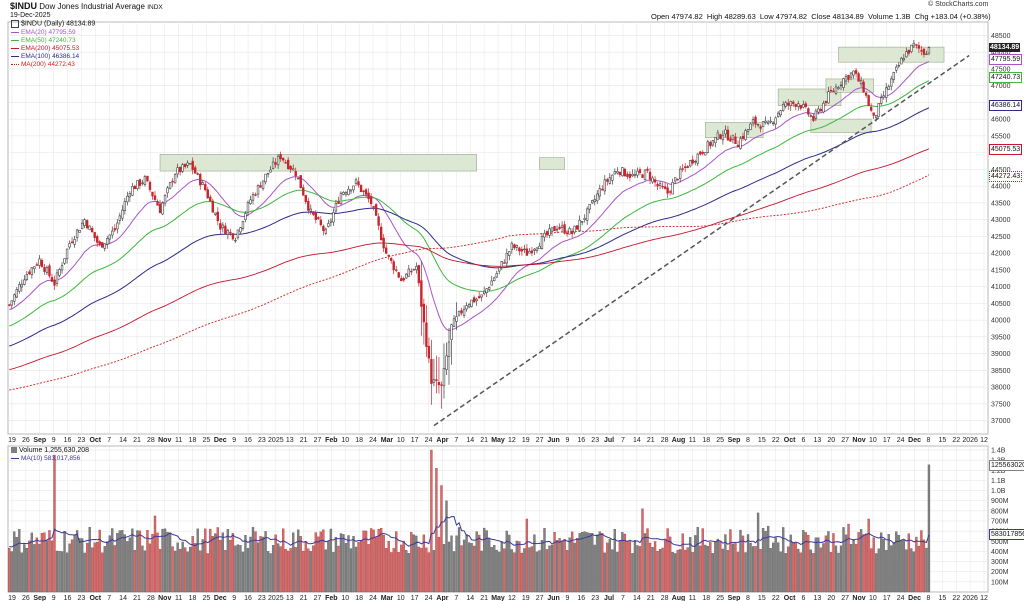 This screenshot has height=601, width=1024. Describe the element at coordinates (998, 481) in the screenshot. I see `vol-tick-label: 1.1B` at that location.